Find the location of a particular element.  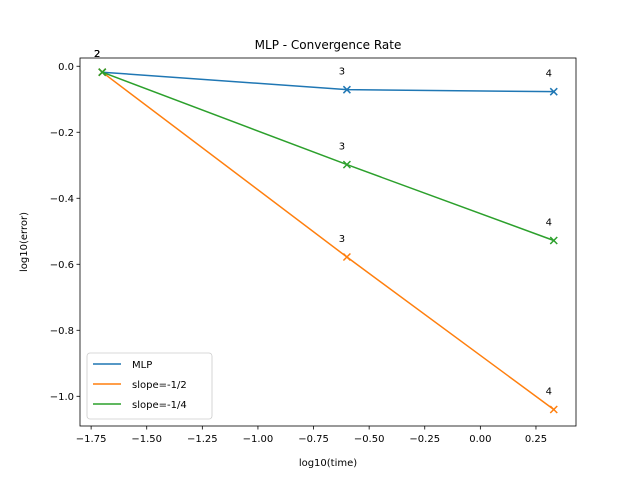

x-tick-label: −0.75 is located at coordinates (313, 439).